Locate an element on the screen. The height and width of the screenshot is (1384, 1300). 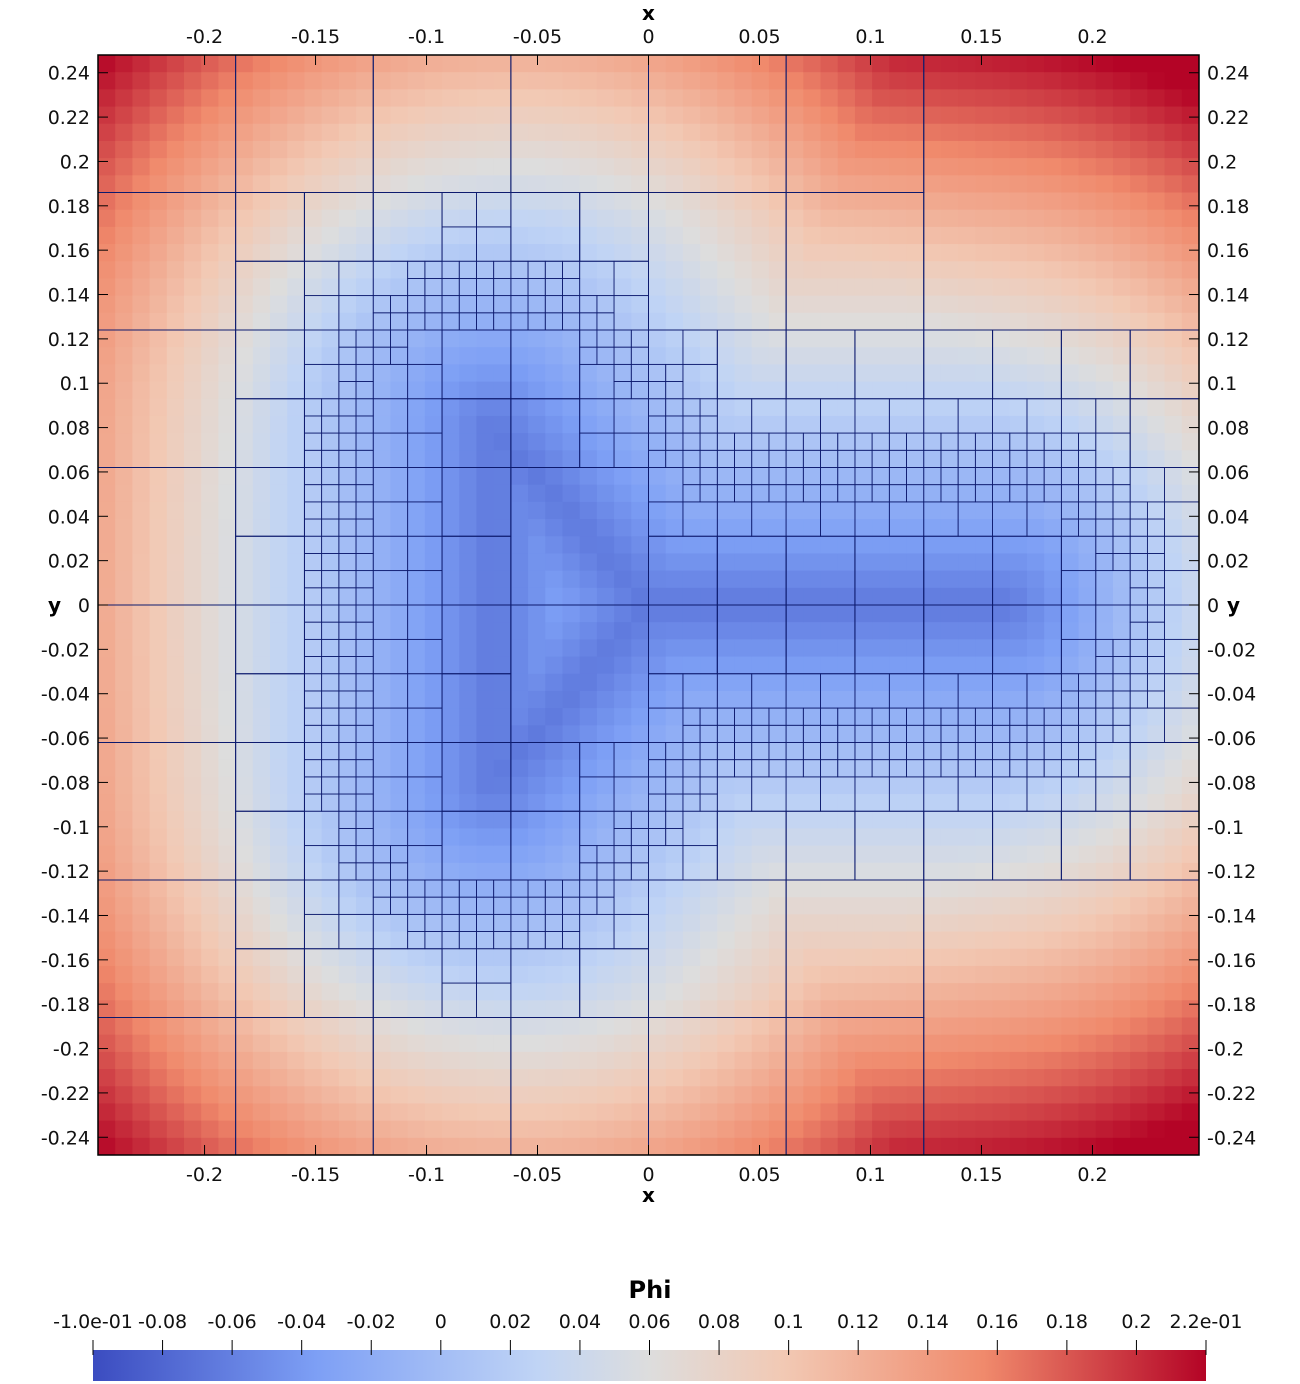
y-tick-label-left: 0.02 is located at coordinates (69, 562).